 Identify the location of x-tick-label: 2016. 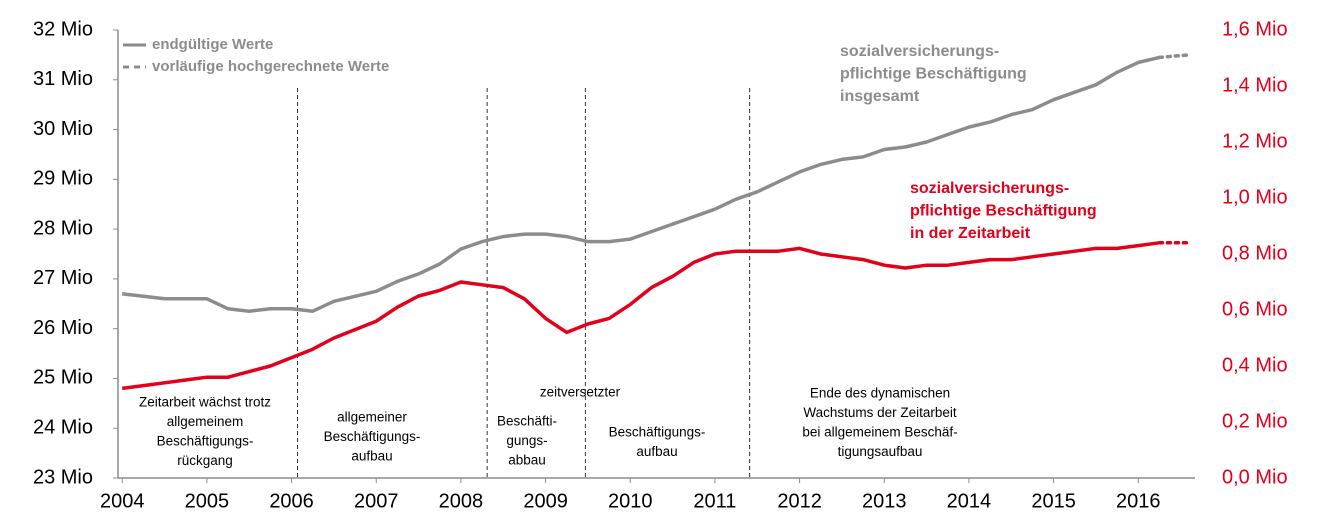
(1138, 501).